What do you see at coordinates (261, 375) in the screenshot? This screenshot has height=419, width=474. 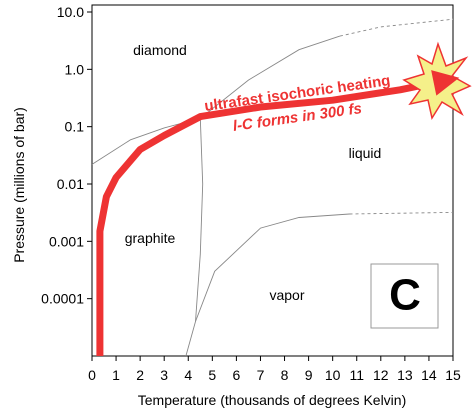 I see `x-tick-label: 7` at bounding box center [261, 375].